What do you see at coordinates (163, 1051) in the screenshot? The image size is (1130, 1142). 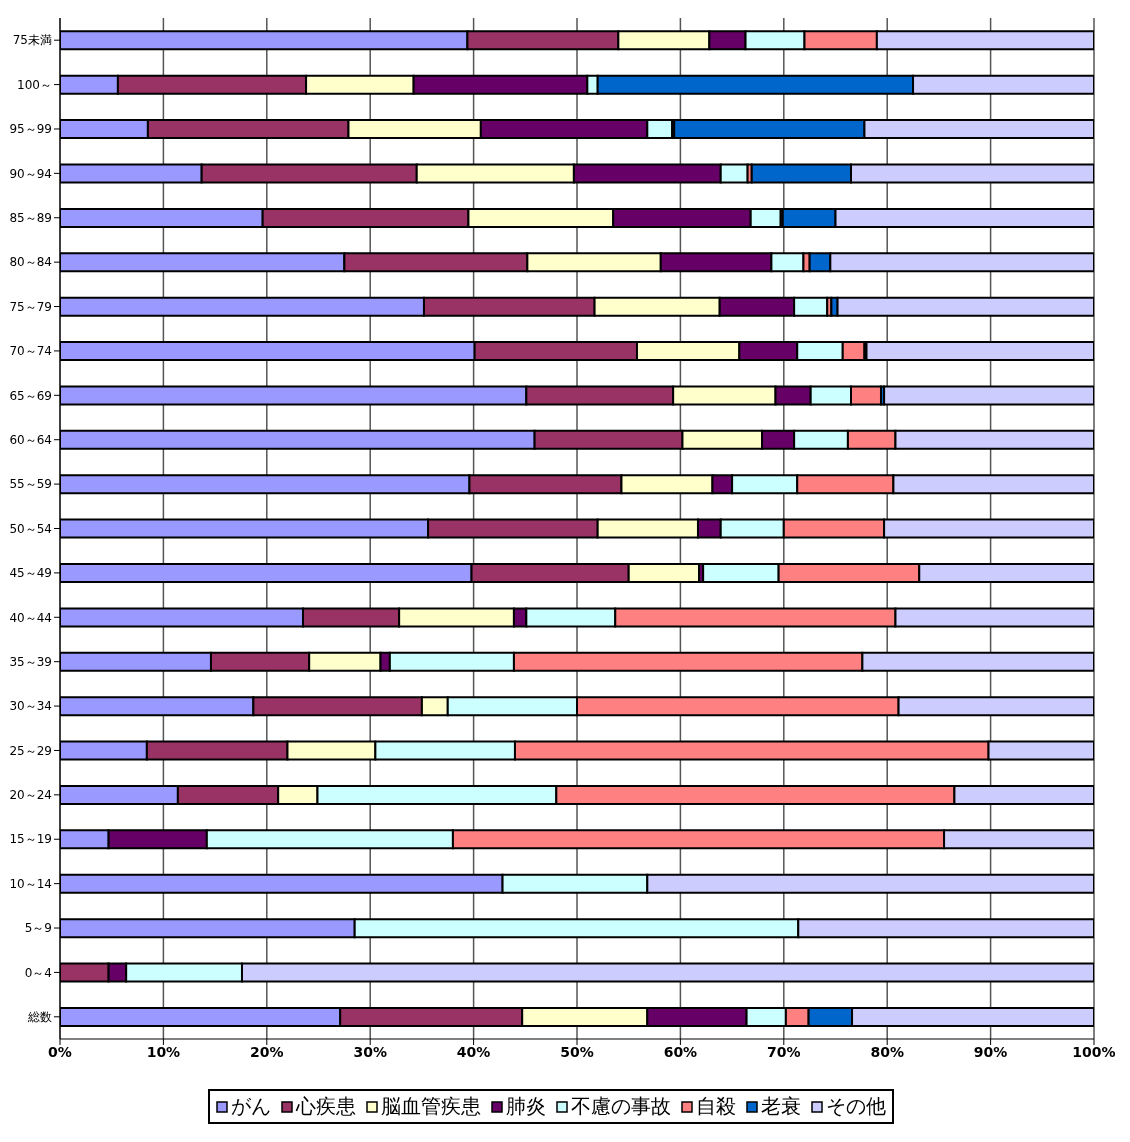 I see `x-tick-label: 10%` at bounding box center [163, 1051].